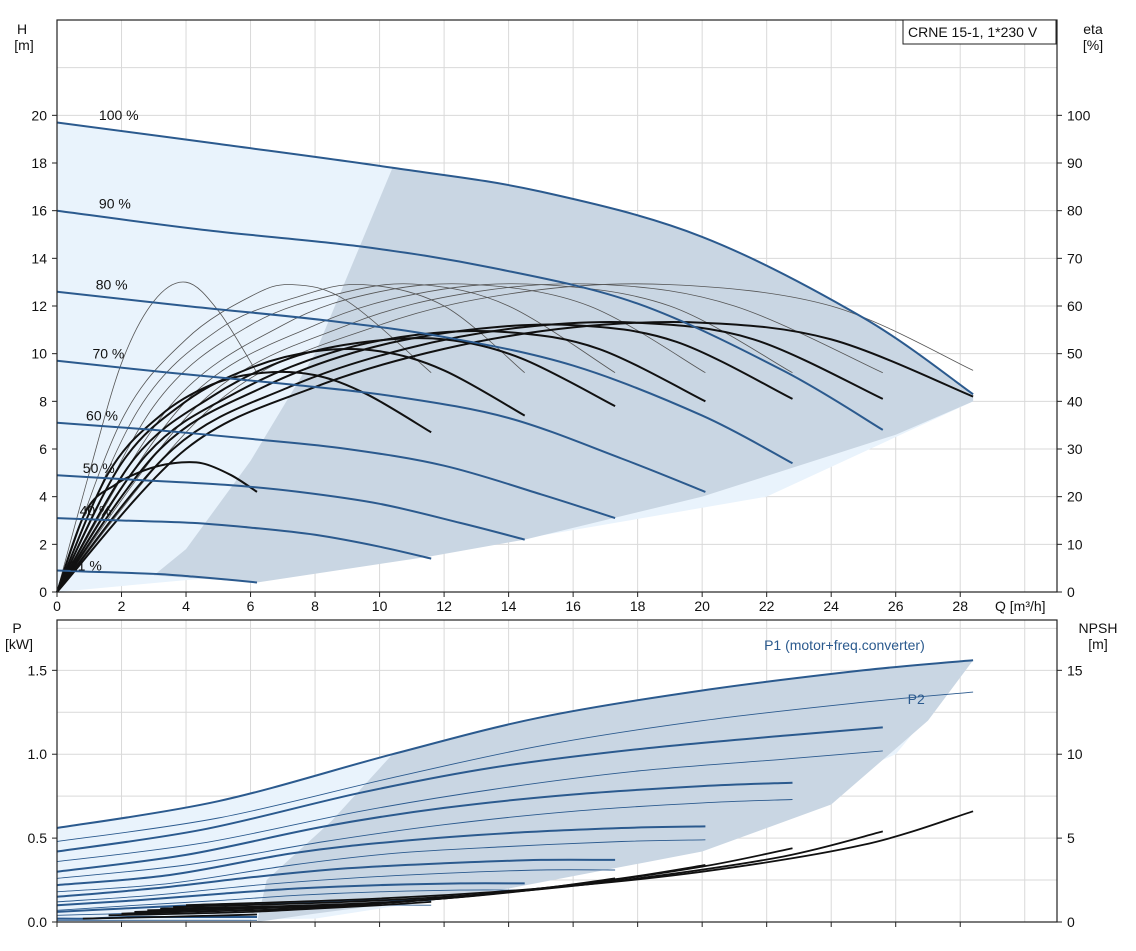 The width and height of the screenshot is (1136, 951). I want to click on x-tick-label: 18, so click(638, 606).